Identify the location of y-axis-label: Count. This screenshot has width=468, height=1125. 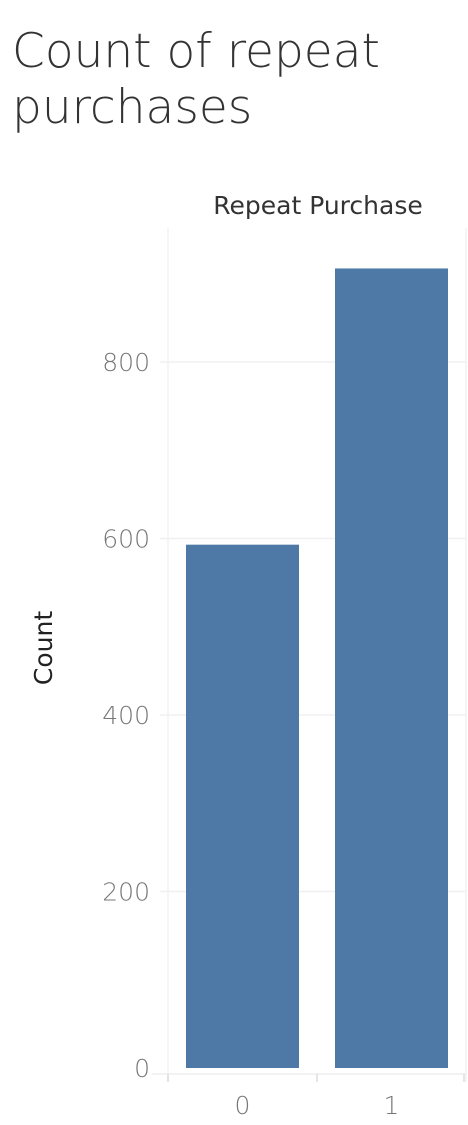
(43, 648).